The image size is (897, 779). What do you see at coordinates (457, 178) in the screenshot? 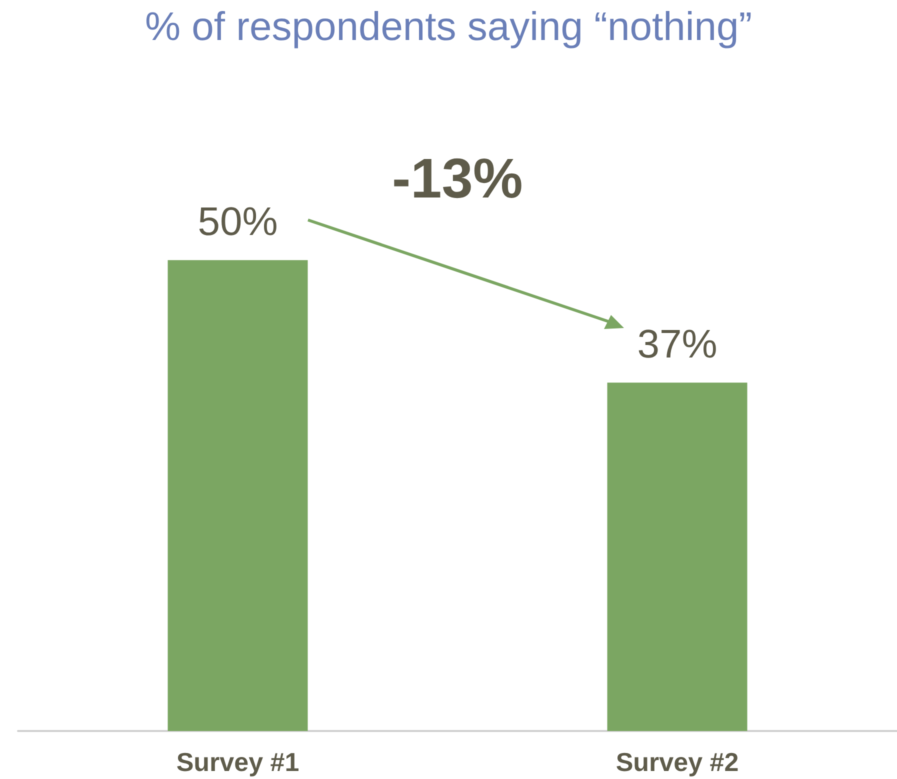
I see `text: -13%` at bounding box center [457, 178].